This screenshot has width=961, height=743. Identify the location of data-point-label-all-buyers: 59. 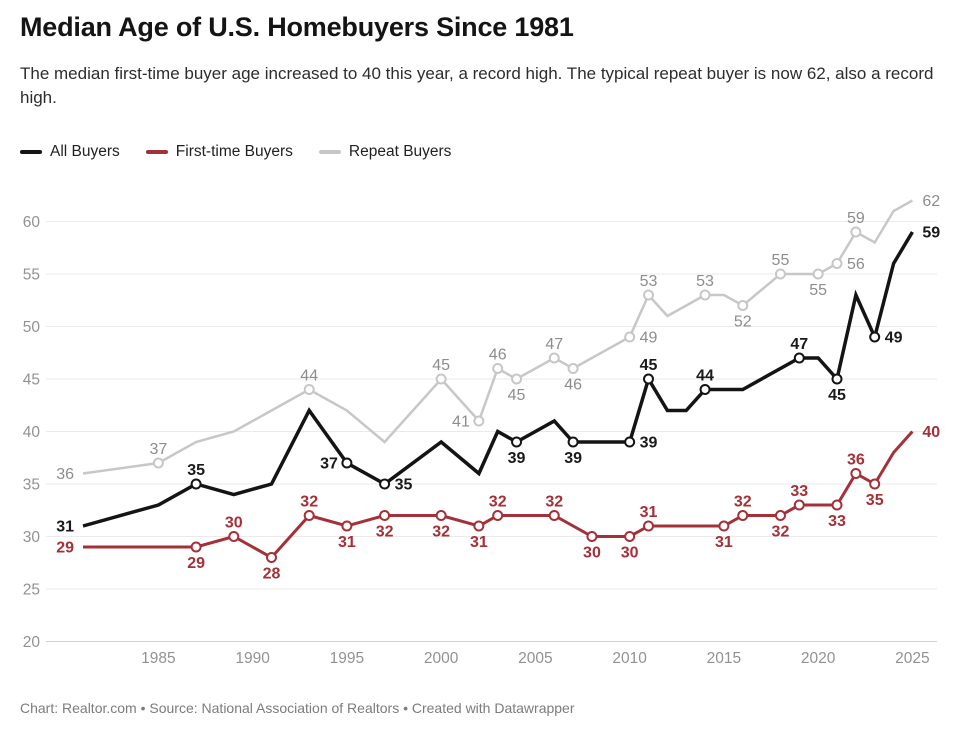
(931, 233).